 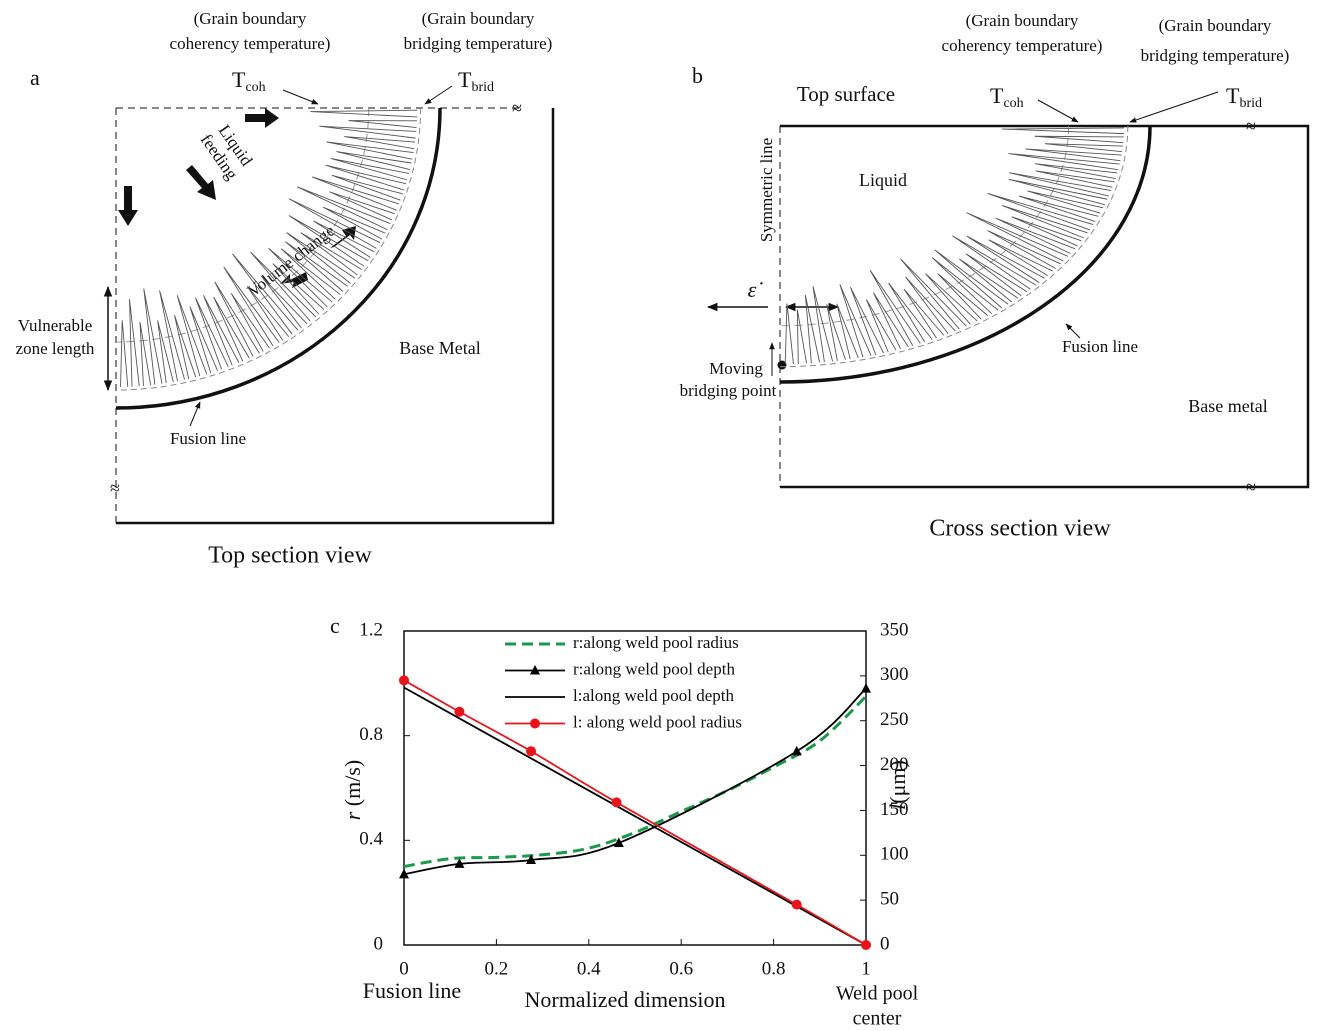 I want to click on y2-tick-label: 250, so click(x=894, y=719).